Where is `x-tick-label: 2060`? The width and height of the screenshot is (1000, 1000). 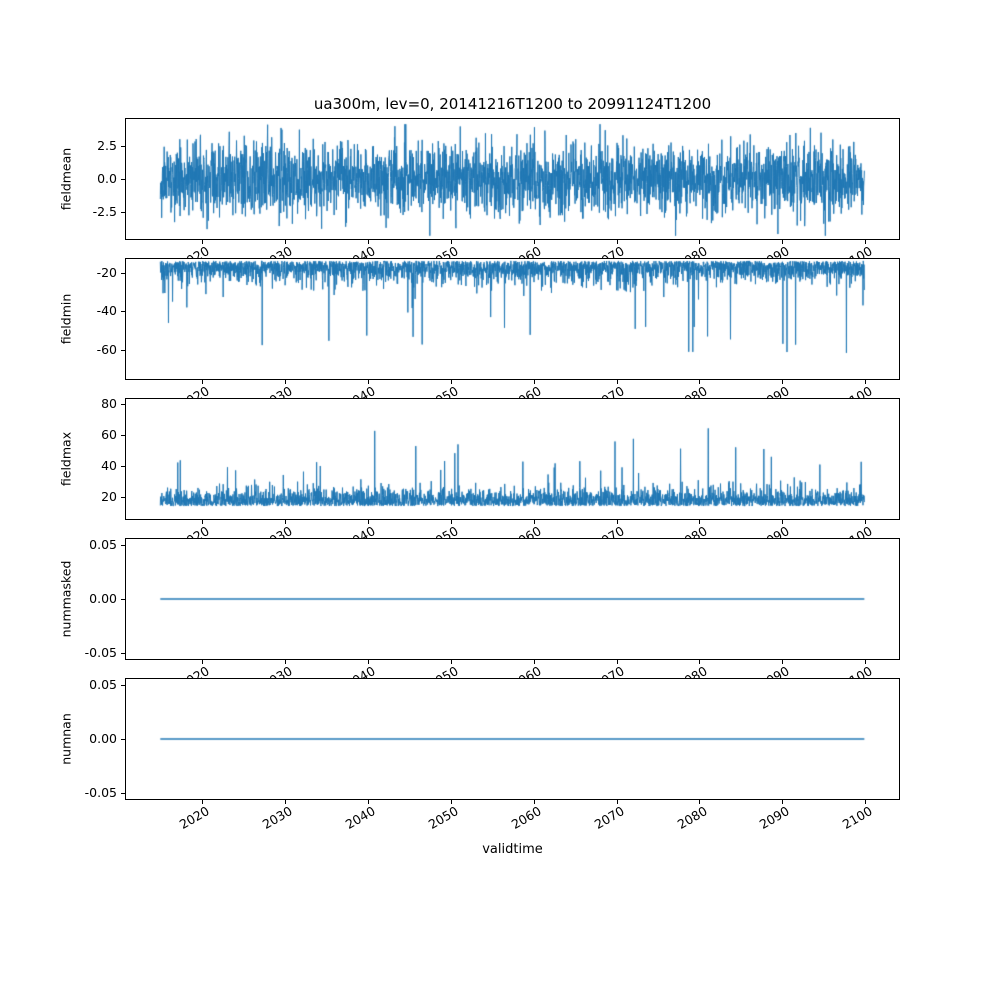
x-tick-label: 2060 is located at coordinates (526, 818).